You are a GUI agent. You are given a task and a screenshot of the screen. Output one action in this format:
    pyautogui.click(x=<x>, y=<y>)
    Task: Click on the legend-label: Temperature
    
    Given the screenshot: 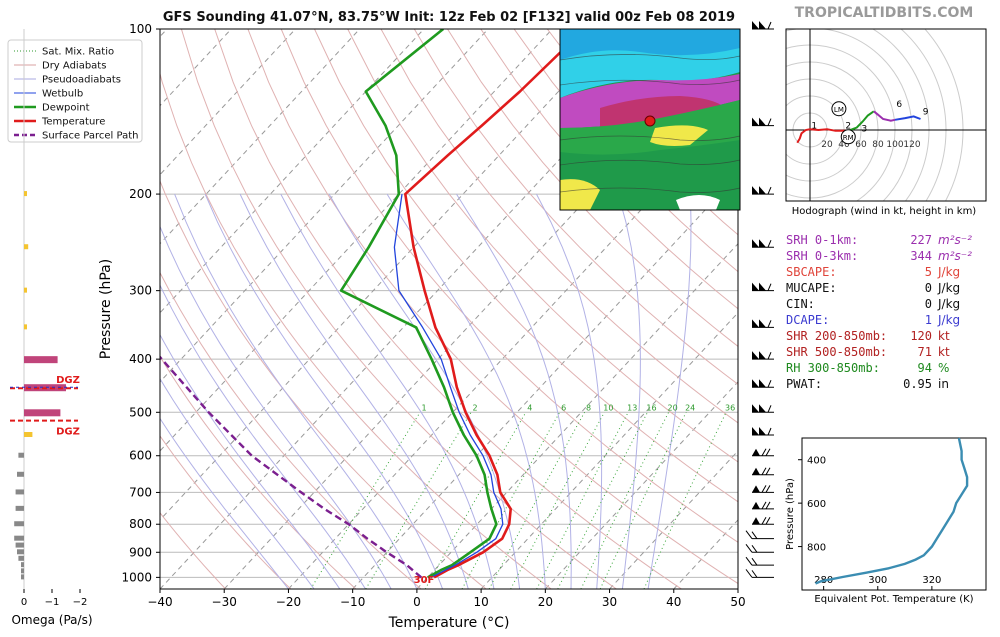 What is the action you would take?
    pyautogui.click(x=73, y=122)
    